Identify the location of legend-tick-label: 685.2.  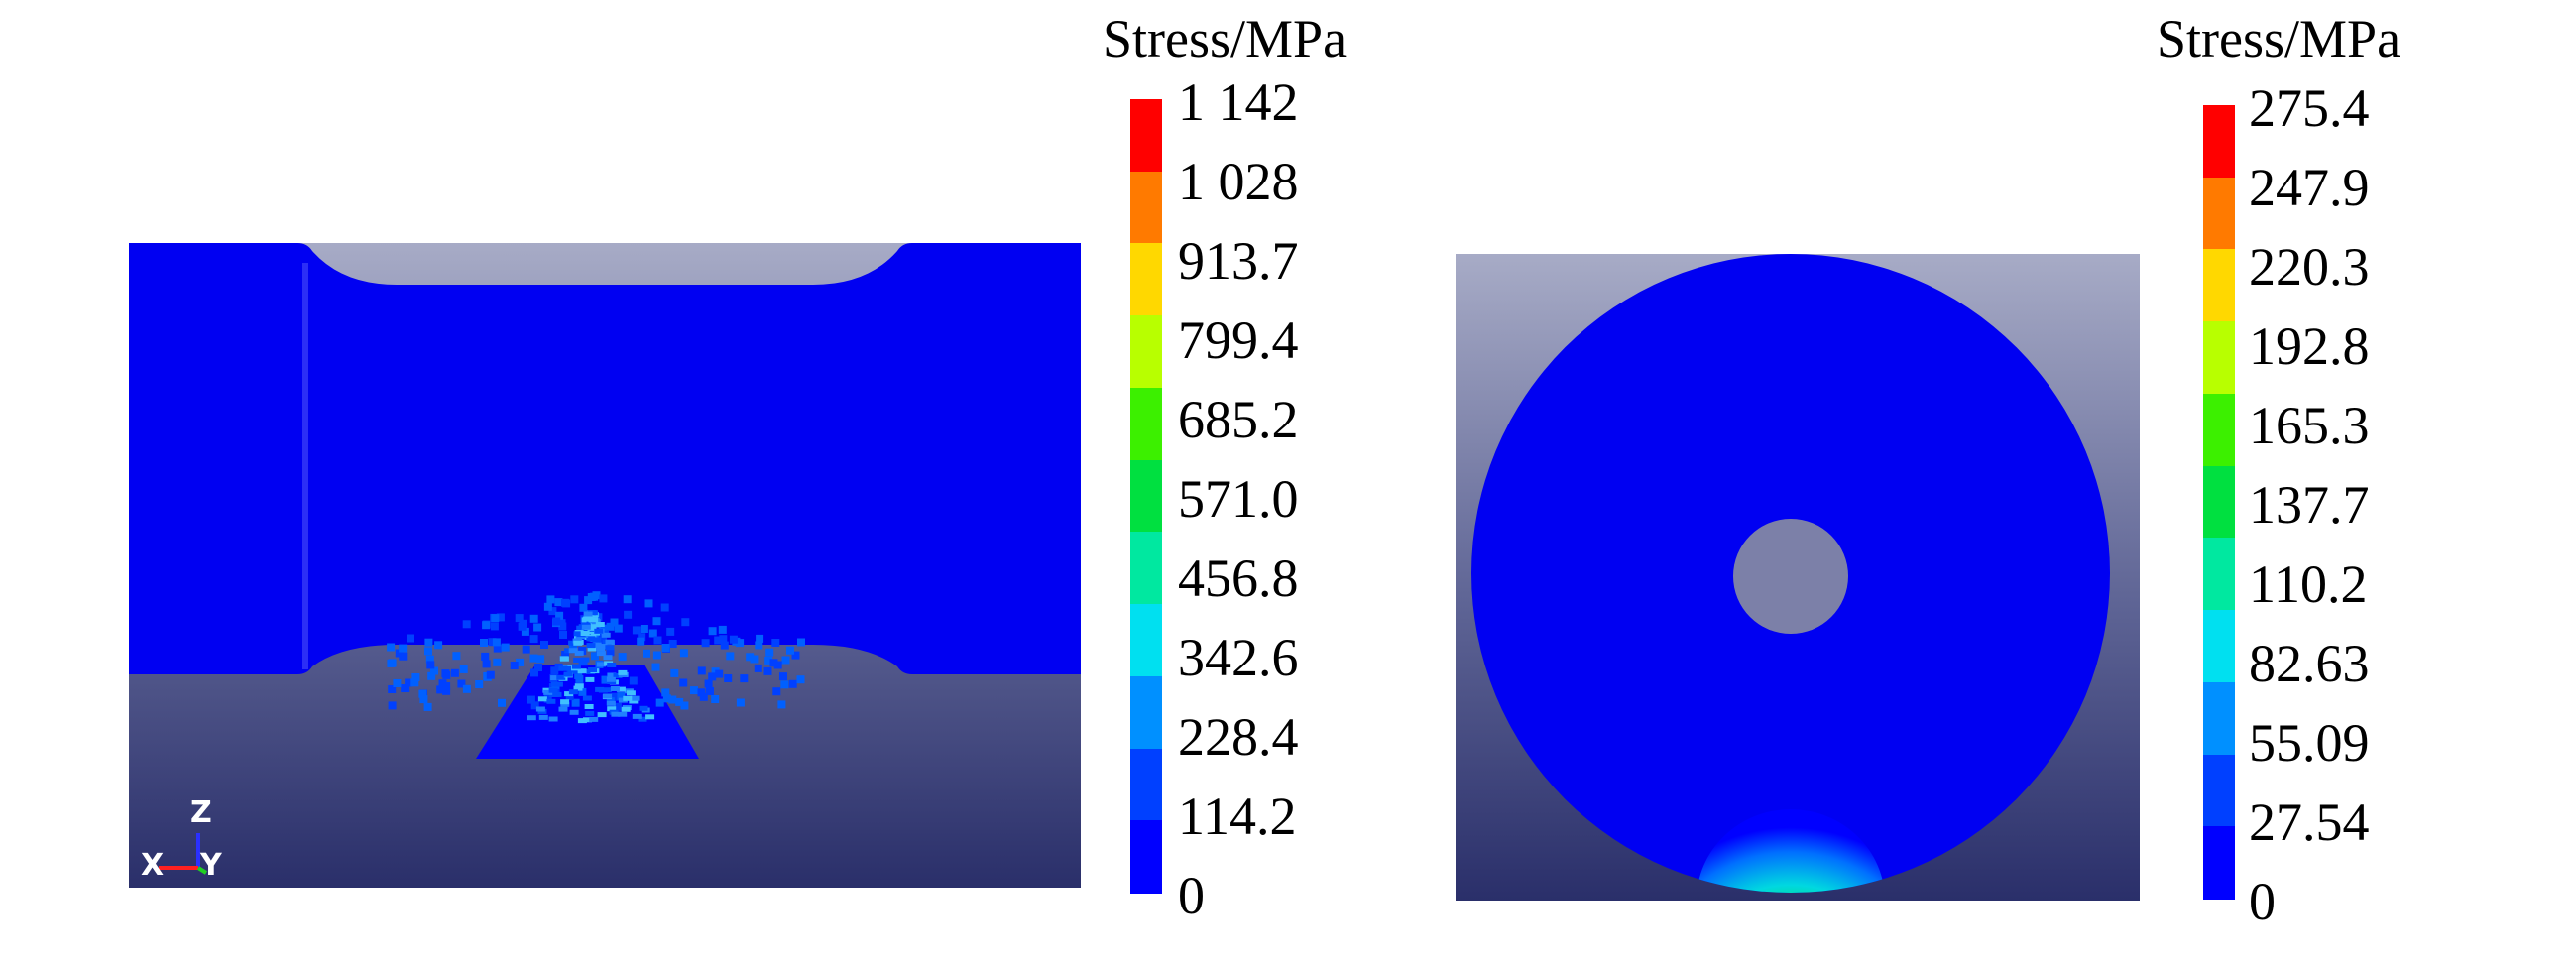
(1238, 419).